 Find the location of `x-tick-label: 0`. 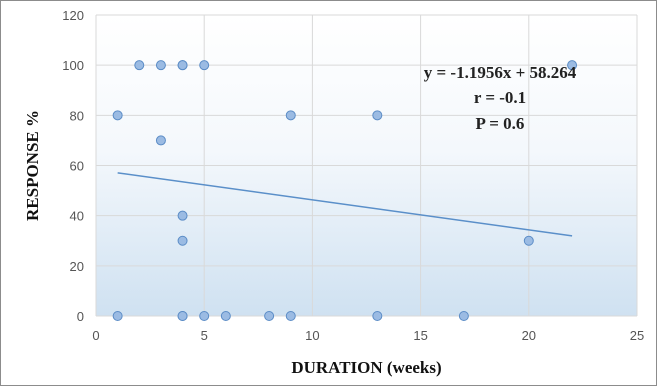

x-tick-label: 0 is located at coordinates (95, 335).